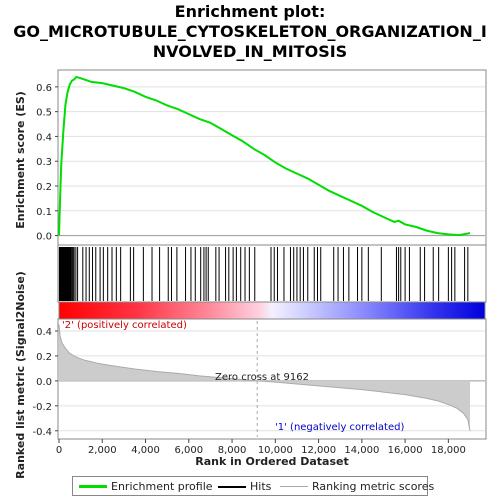 Image resolution: width=500 pixels, height=504 pixels. Describe the element at coordinates (93, 486) in the screenshot. I see `legend-es-swatch` at that location.